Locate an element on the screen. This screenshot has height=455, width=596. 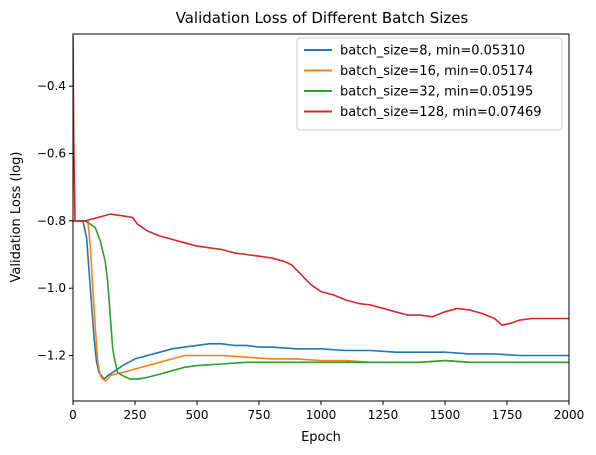
x-tick-label: 1500 is located at coordinates (445, 415).